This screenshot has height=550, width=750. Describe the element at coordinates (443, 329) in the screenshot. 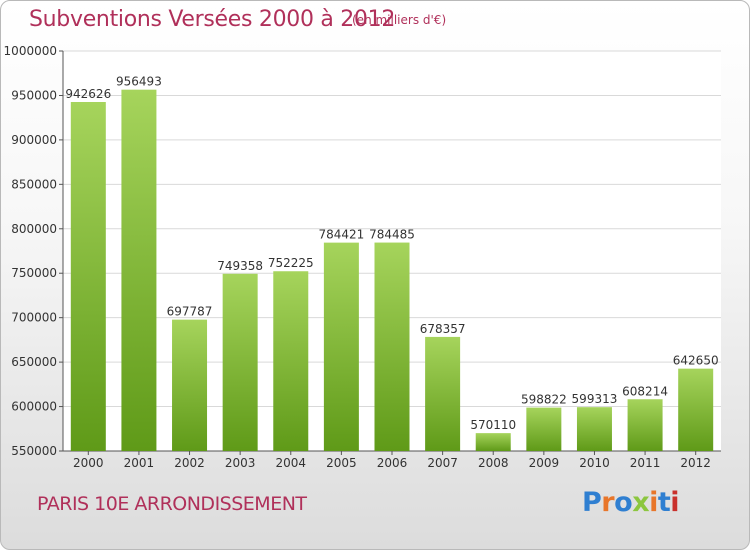

I see `data-label-2007: 678357` at that location.